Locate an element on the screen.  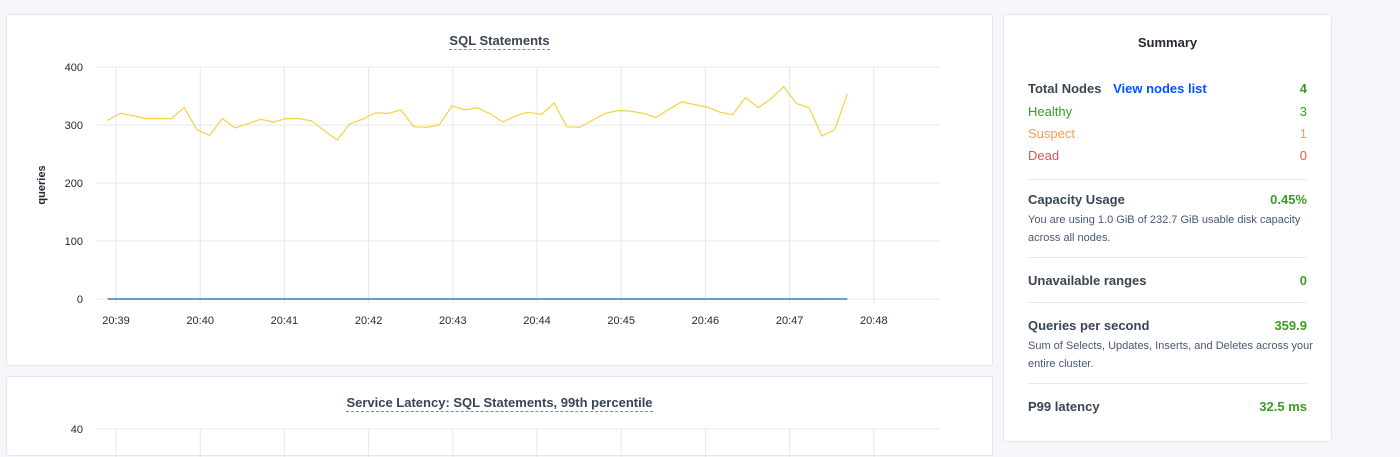
p99-latency-label: P99 latency is located at coordinates (1064, 406).